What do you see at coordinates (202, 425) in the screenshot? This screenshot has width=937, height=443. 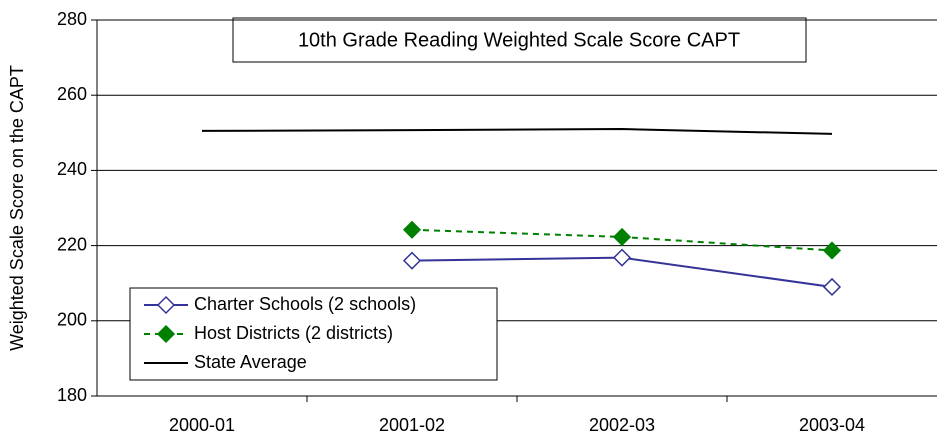 I see `x-tick-label: 2000-01` at bounding box center [202, 425].